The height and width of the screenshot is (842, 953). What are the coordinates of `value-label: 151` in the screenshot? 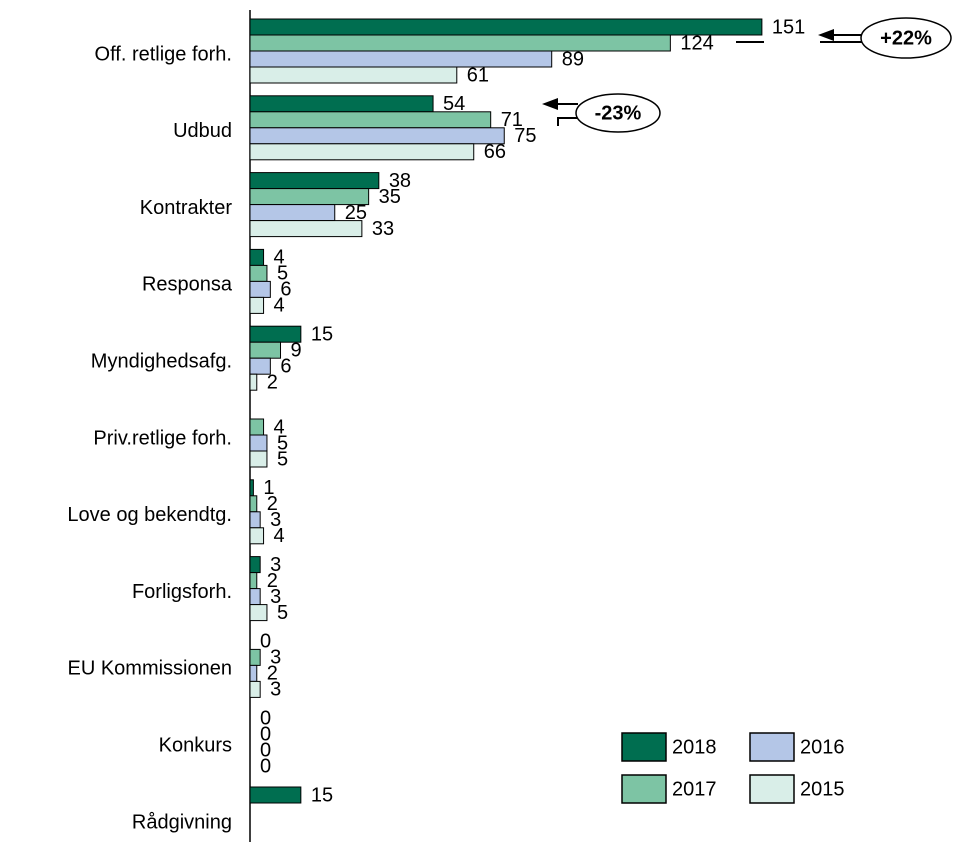 It's located at (788, 27).